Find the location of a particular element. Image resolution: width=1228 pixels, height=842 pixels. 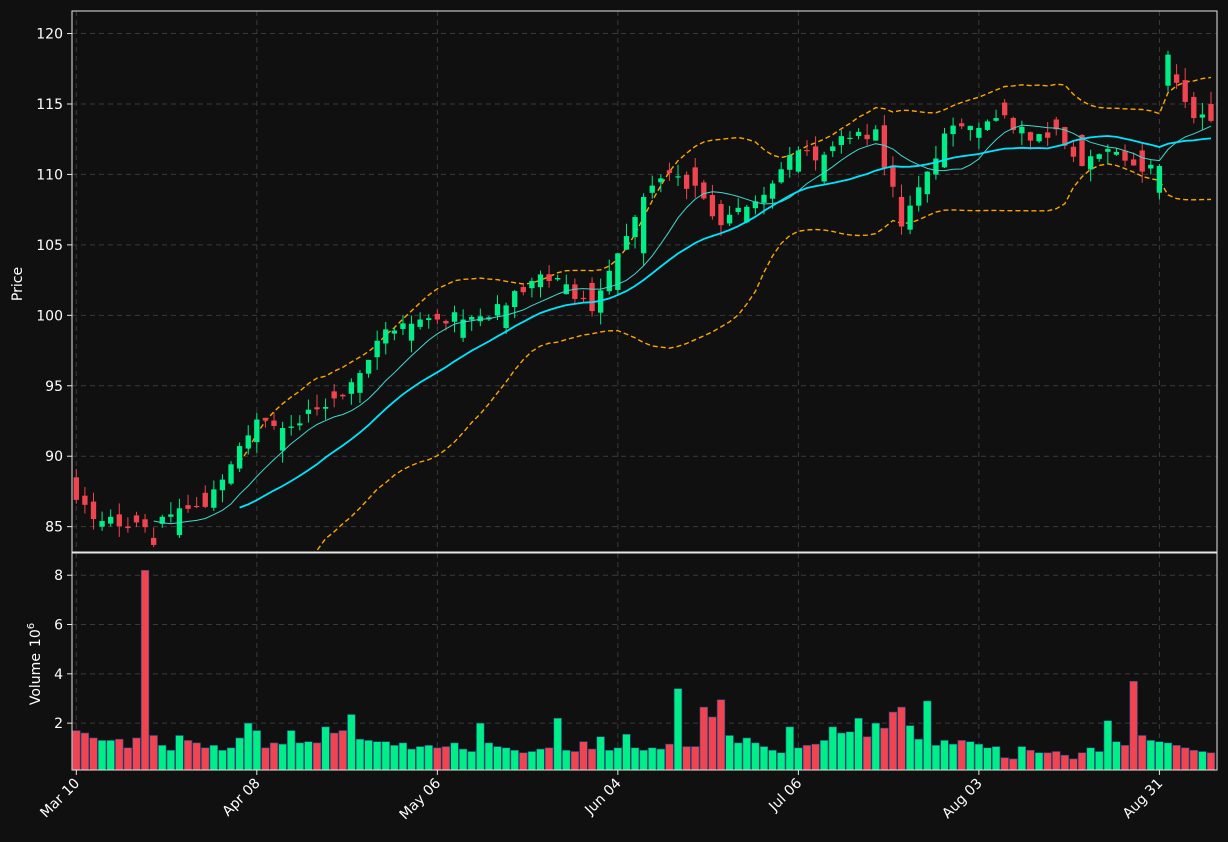

price-ytick-label: 95 is located at coordinates (54, 387).